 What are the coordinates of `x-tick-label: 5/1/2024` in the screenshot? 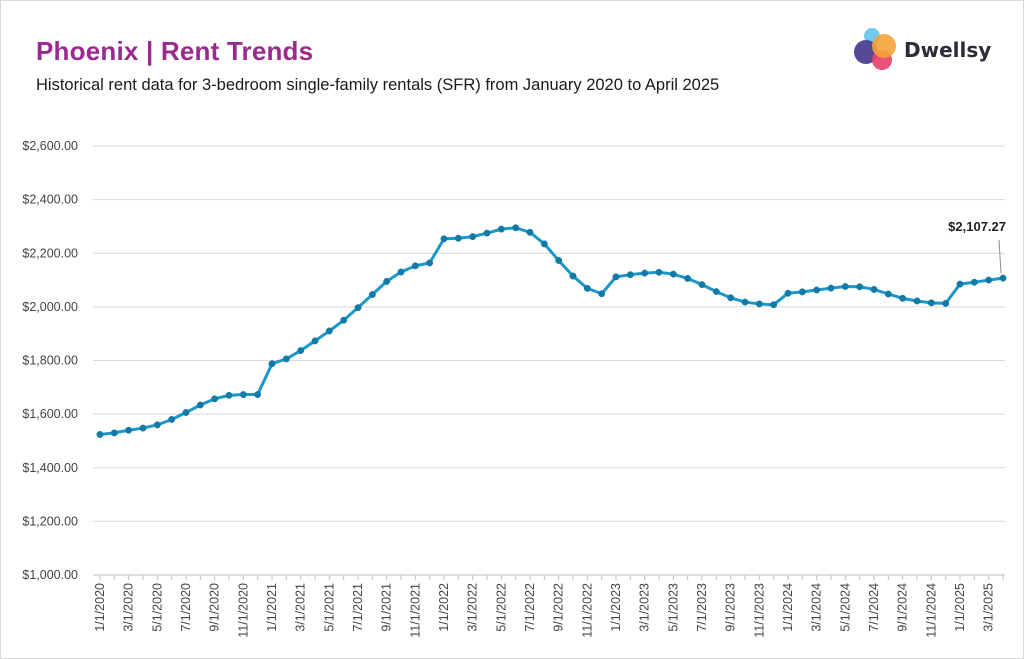 It's located at (845, 607).